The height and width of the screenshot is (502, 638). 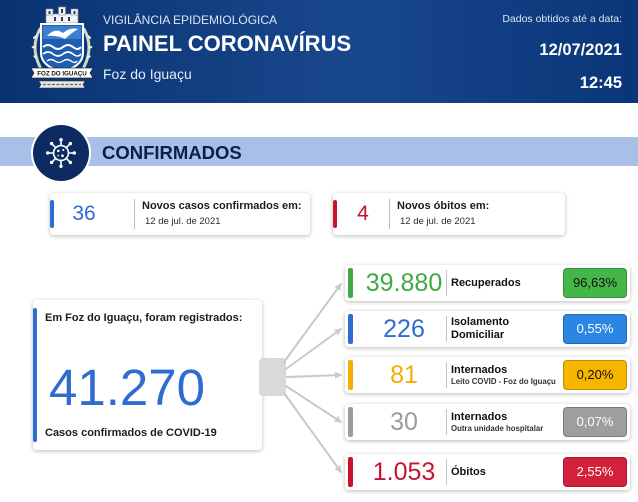 I want to click on data-date: 12/07/2021, so click(x=580, y=50).